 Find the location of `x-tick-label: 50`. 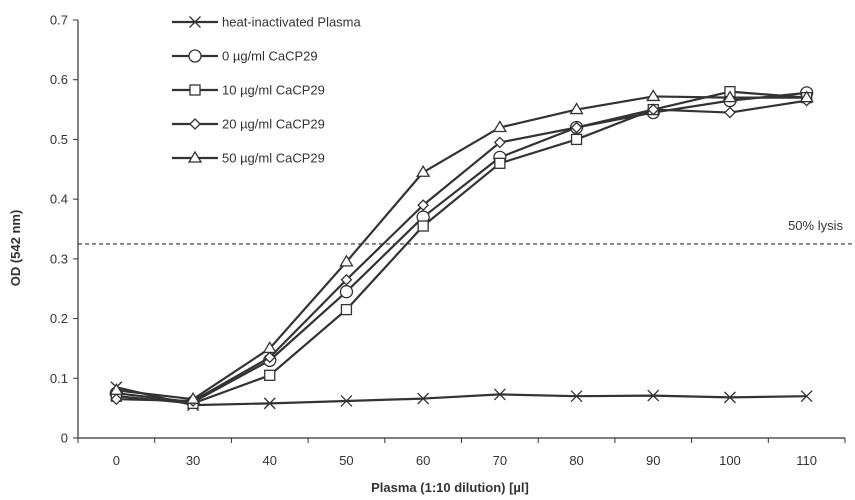

x-tick-label: 50 is located at coordinates (346, 460).